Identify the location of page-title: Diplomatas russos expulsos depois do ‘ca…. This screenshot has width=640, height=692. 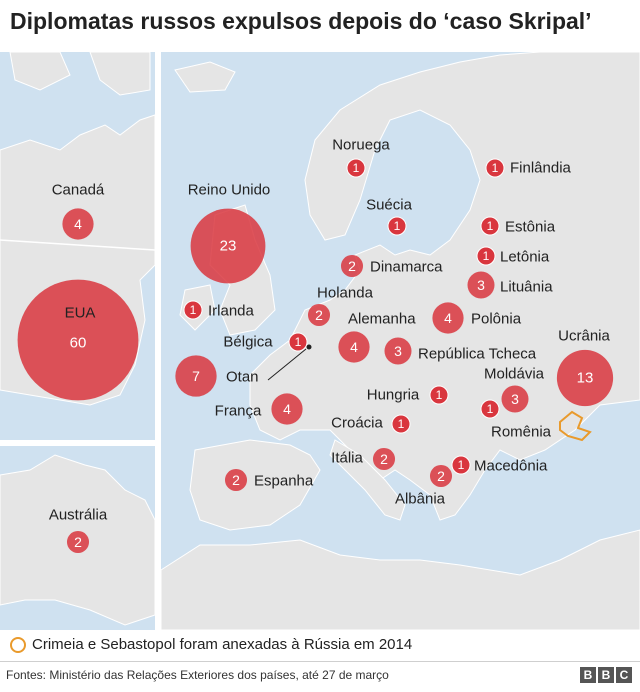
(301, 21).